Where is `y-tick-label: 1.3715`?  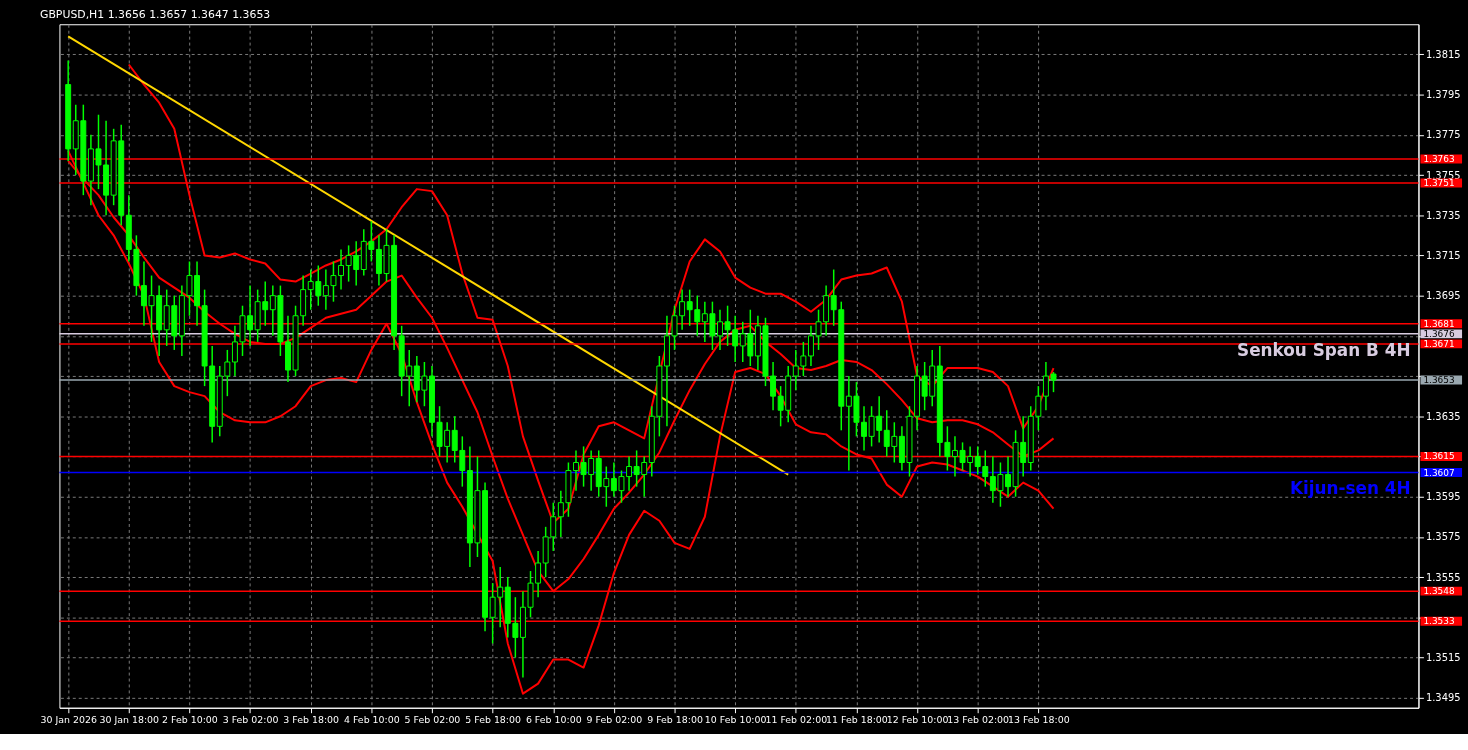
y-tick-label: 1.3715 is located at coordinates (1443, 255).